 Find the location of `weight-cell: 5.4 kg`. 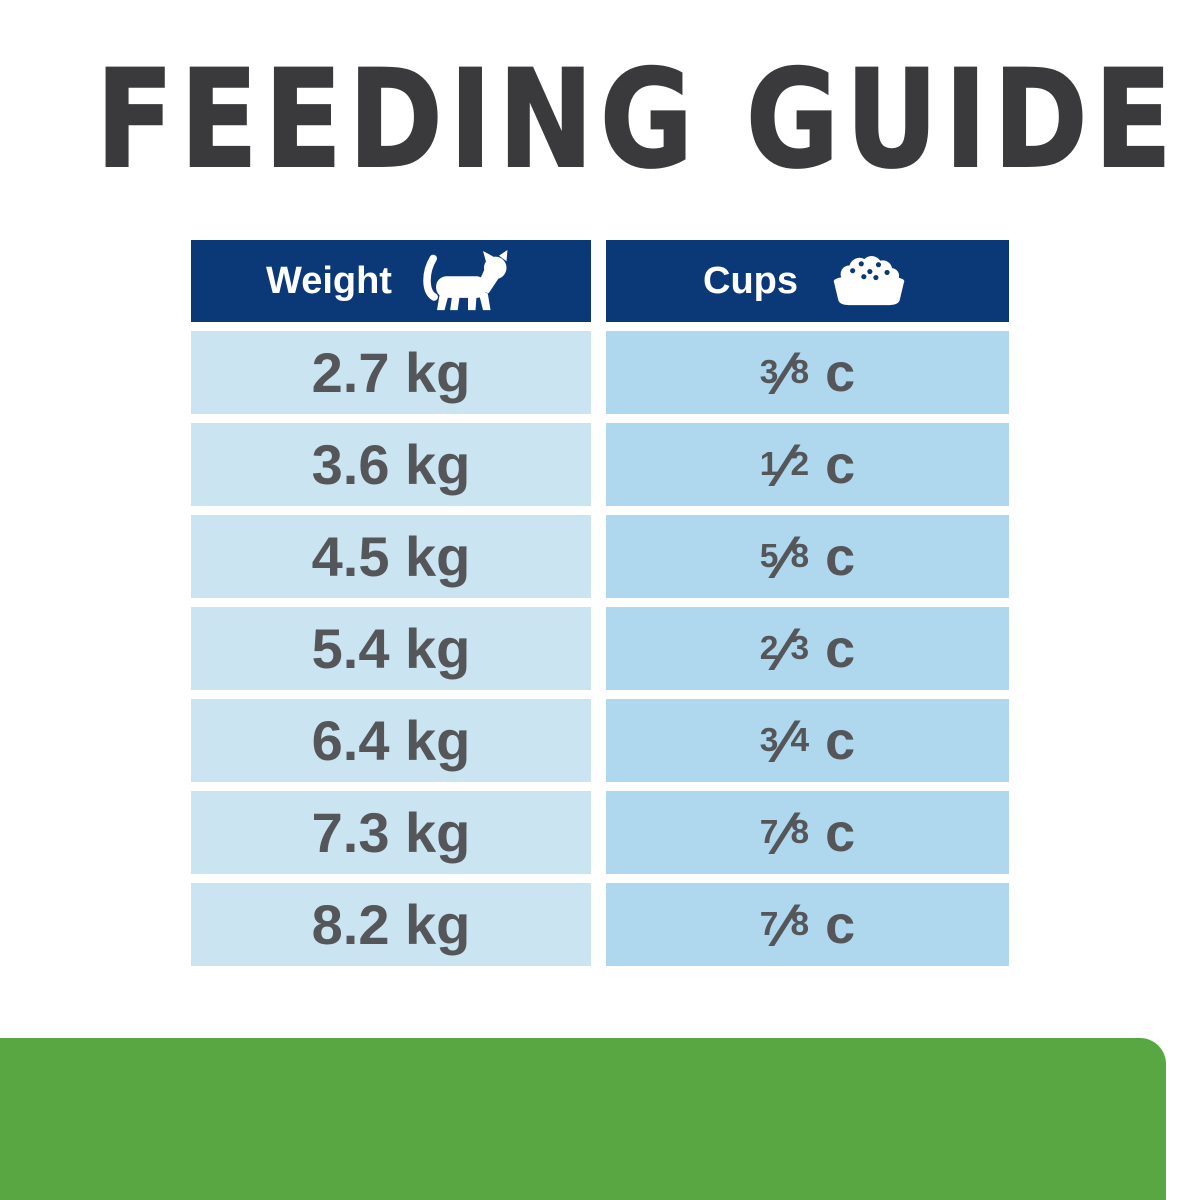

weight-cell: 5.4 kg is located at coordinates (391, 648).